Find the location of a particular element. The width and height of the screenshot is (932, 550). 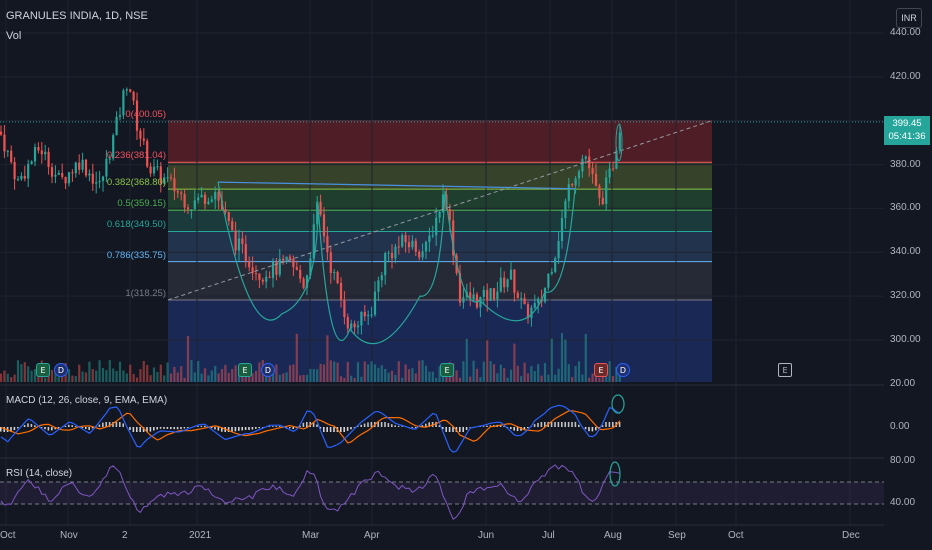

indicator-scale-label: 80.00 is located at coordinates (903, 460).